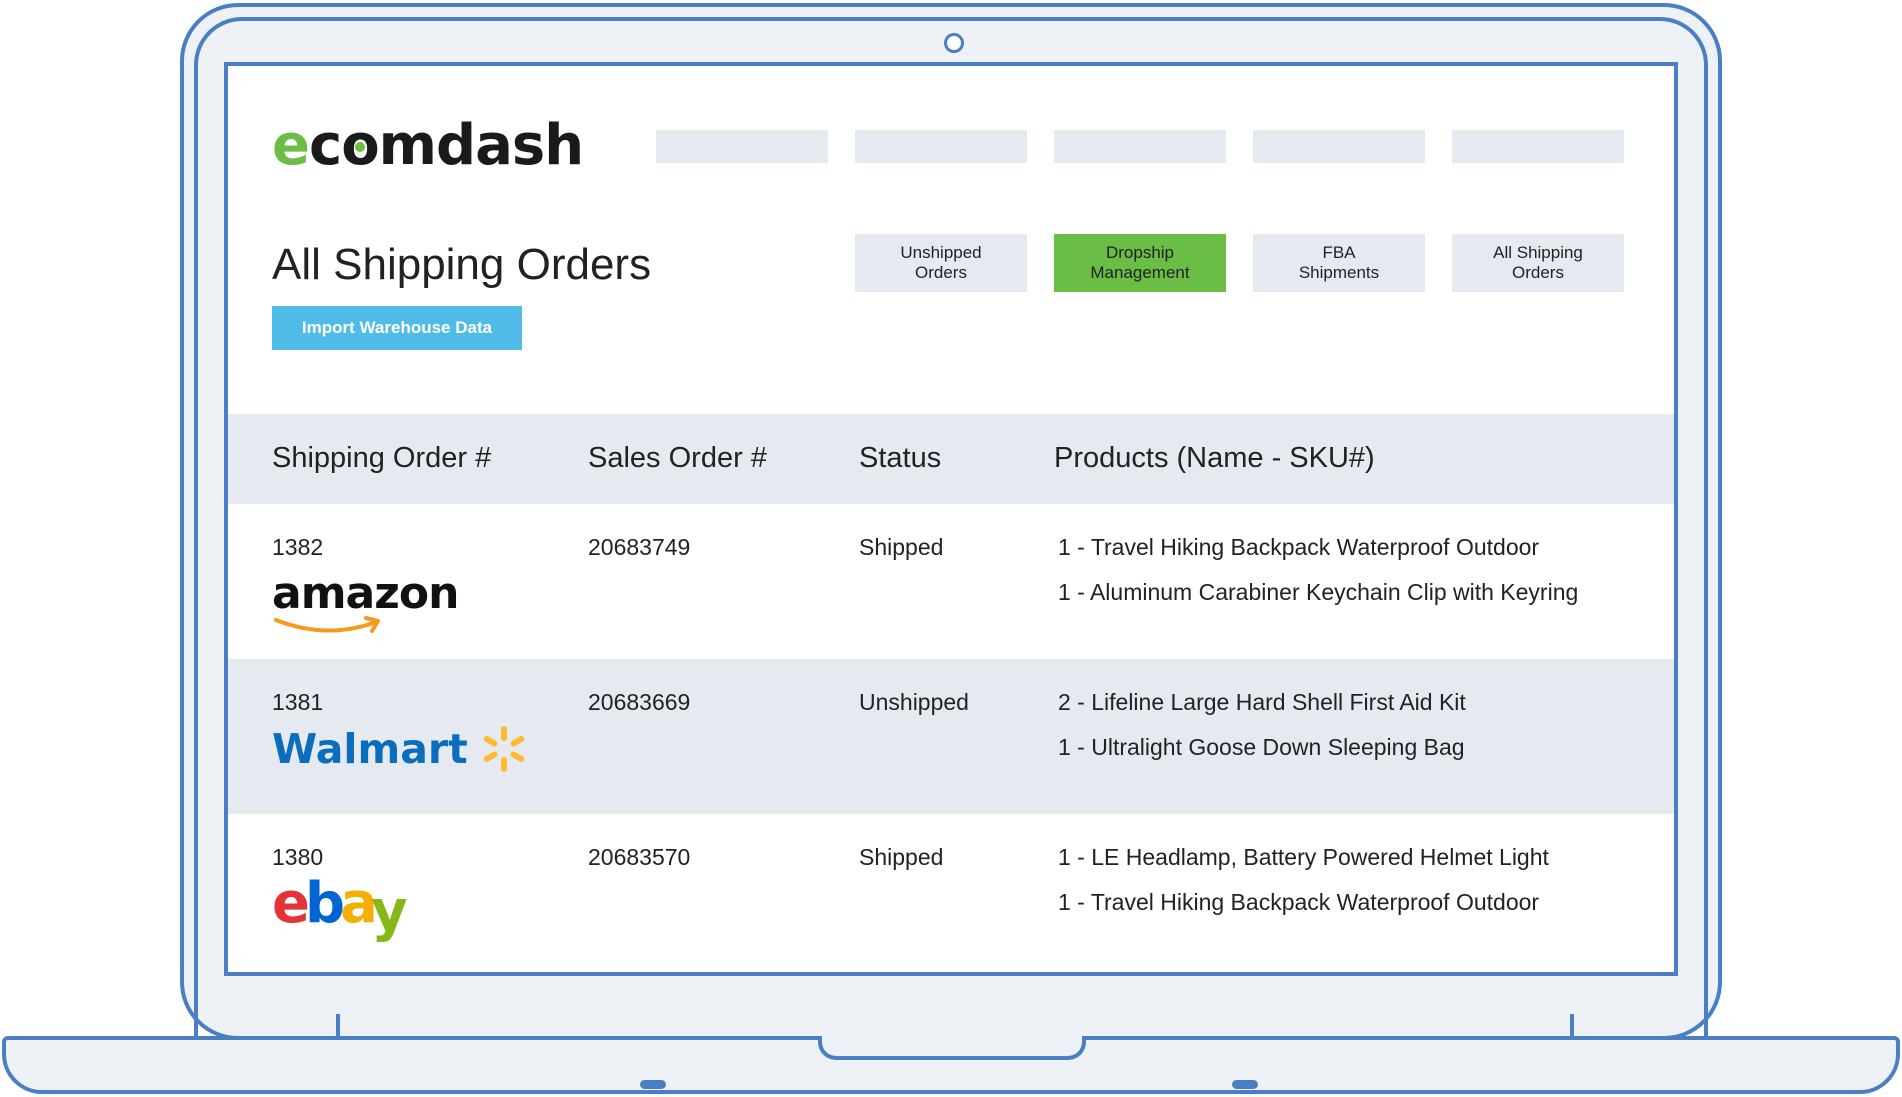 The image size is (1902, 1097). I want to click on shipping-order-number: 1381, so click(298, 702).